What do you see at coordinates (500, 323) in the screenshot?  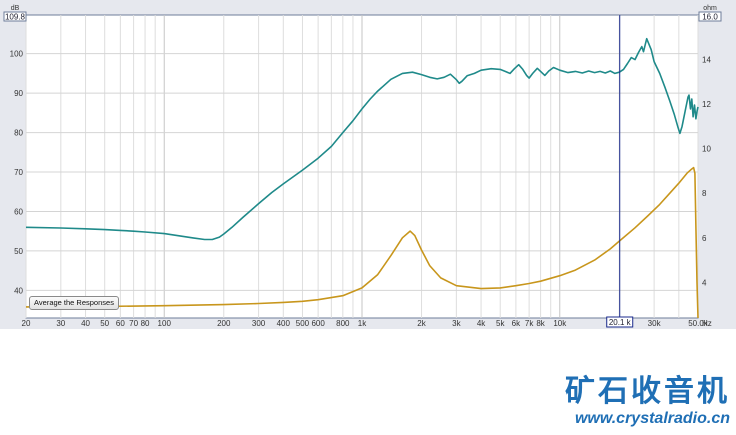 I see `x-tick-label: 5k` at bounding box center [500, 323].